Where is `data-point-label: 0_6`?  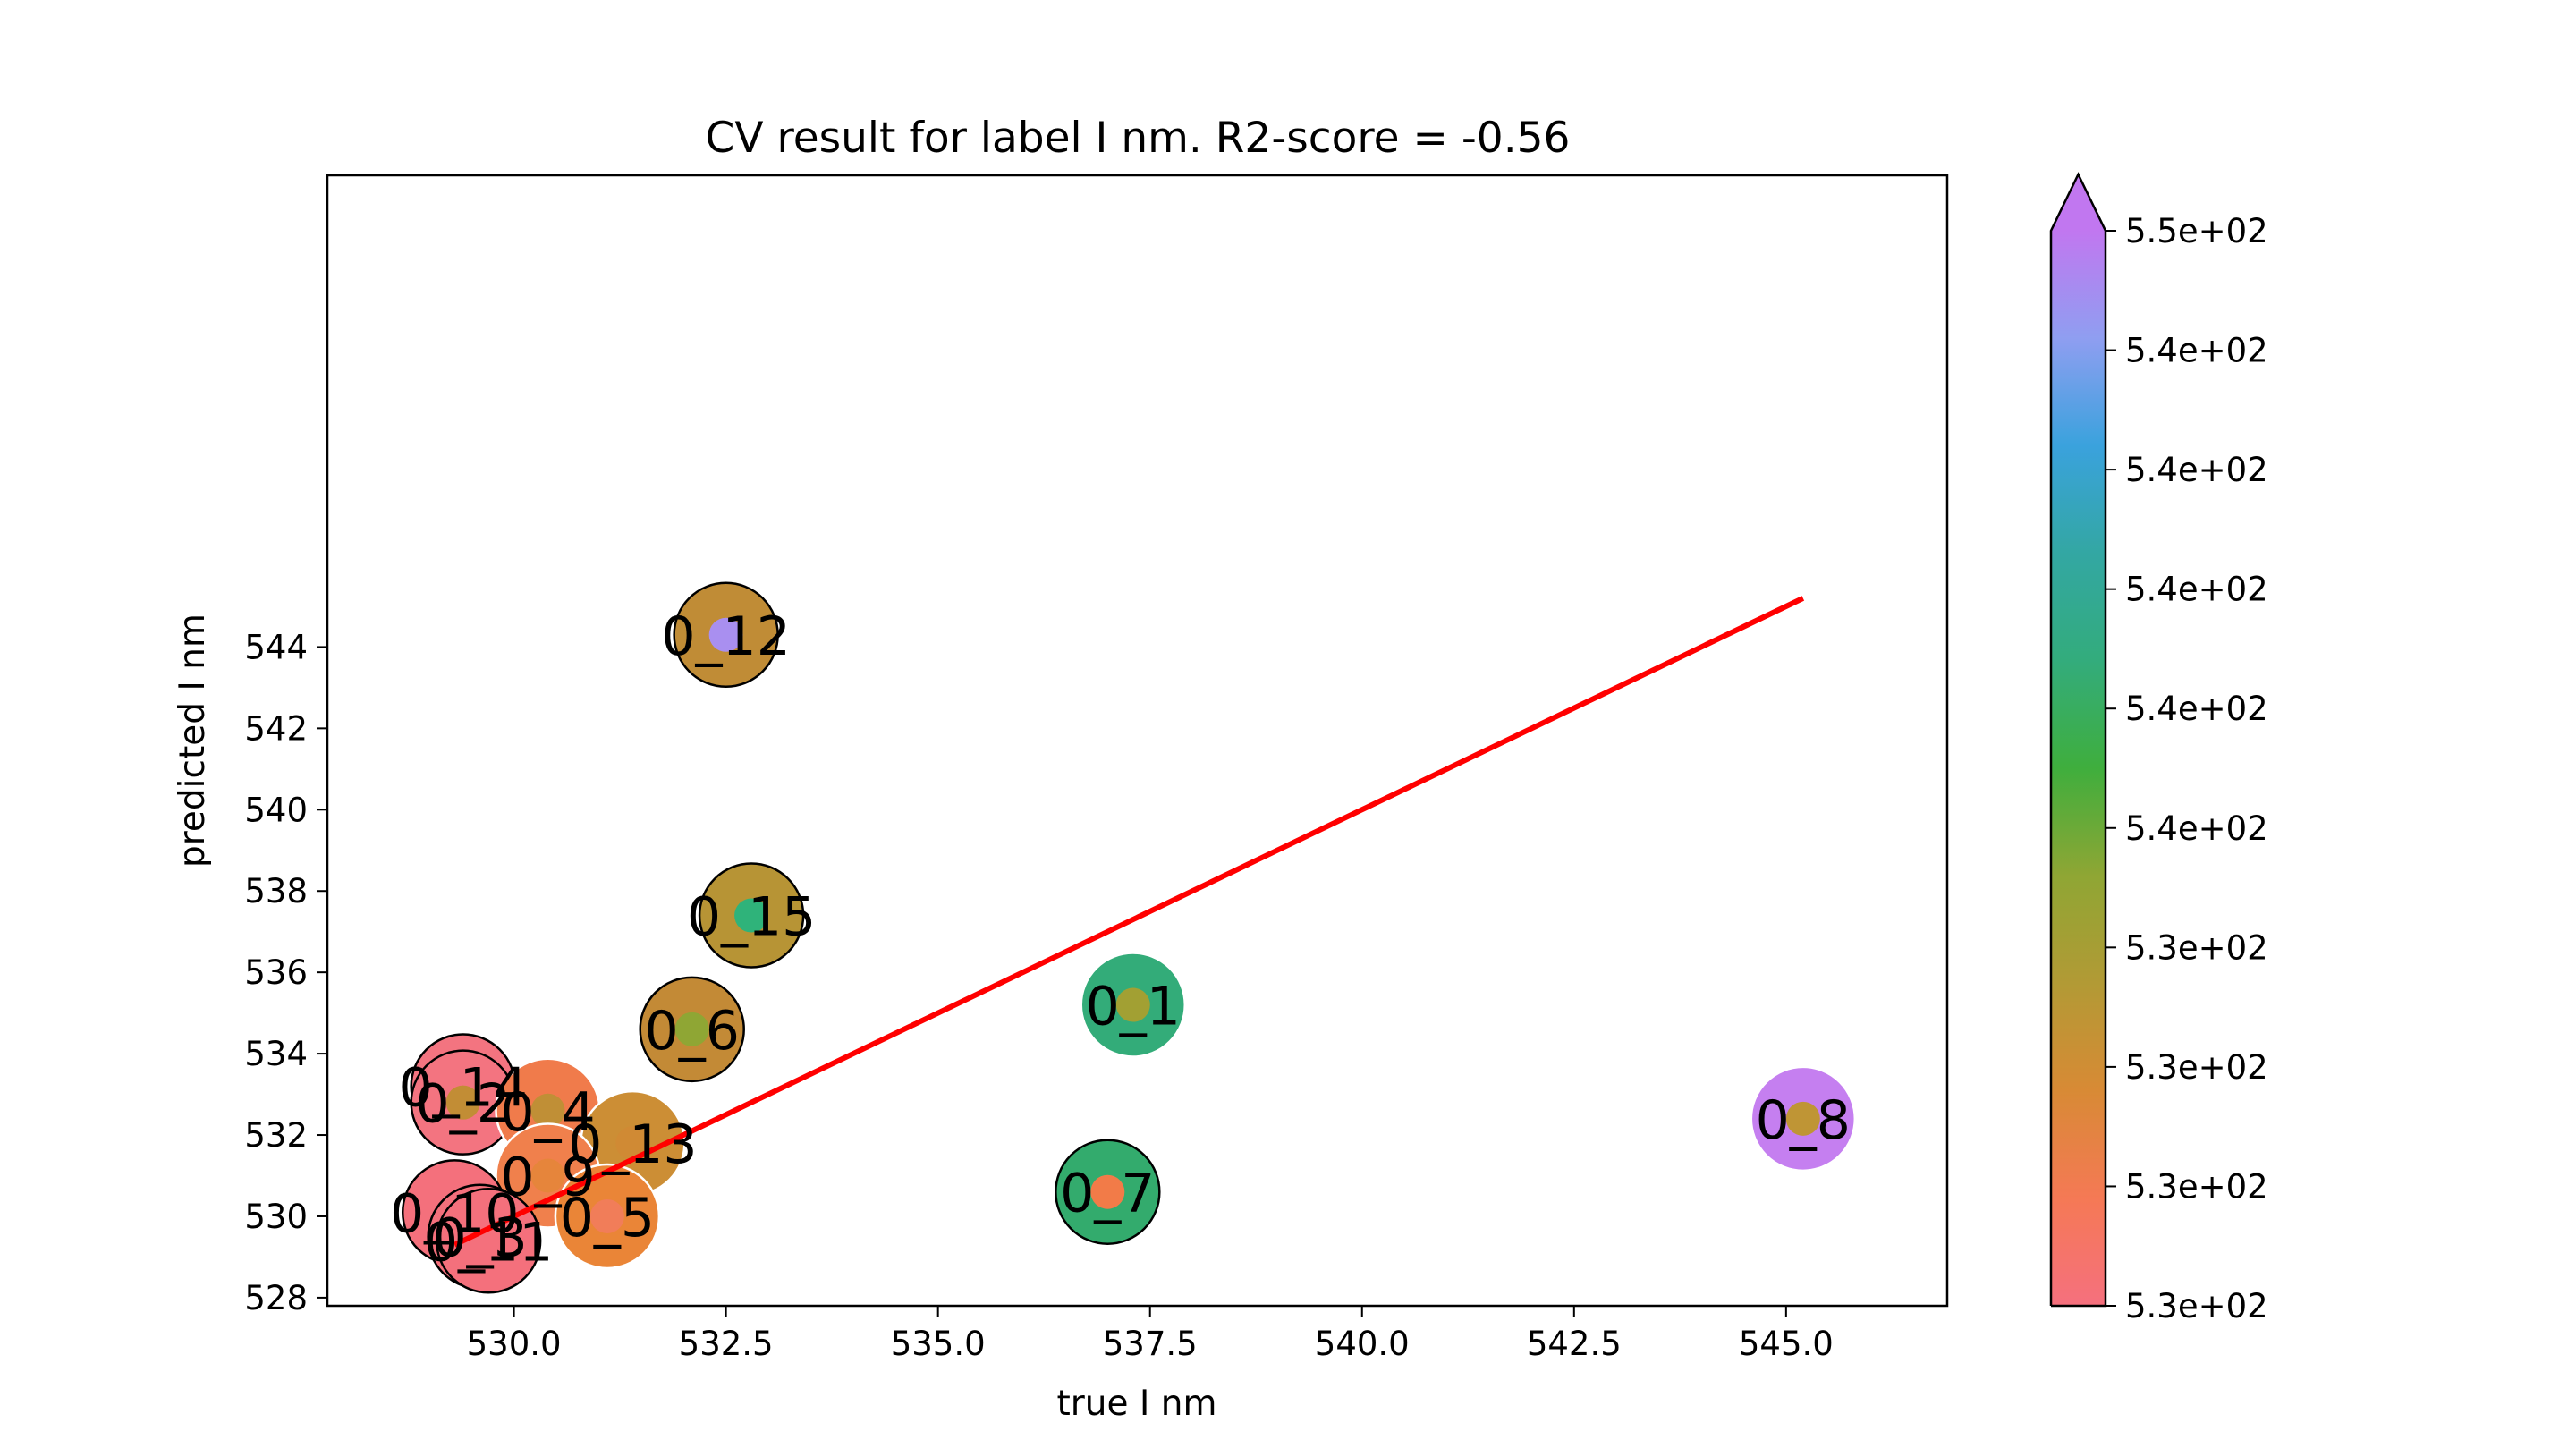 data-point-label: 0_6 is located at coordinates (692, 1031).